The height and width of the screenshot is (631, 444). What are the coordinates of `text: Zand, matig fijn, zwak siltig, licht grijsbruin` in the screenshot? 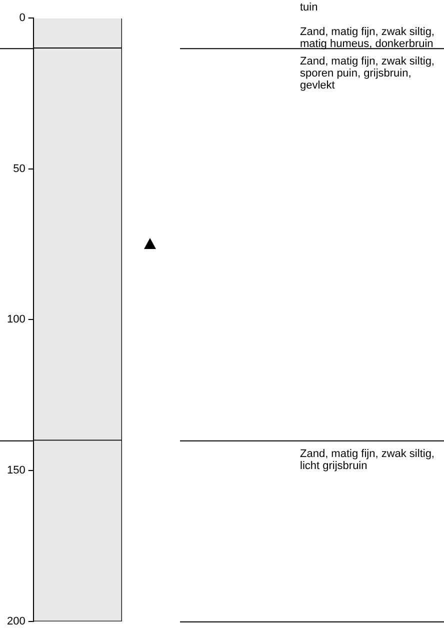 It's located at (367, 460).